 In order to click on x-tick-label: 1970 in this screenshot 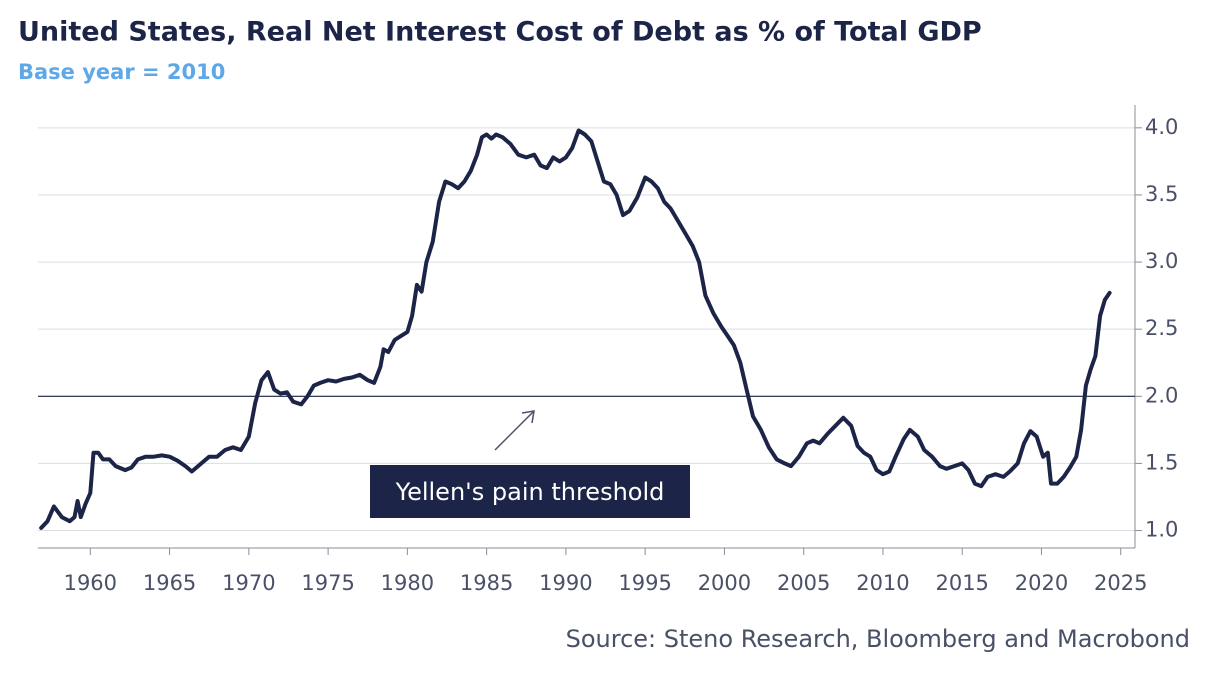, I will do `click(248, 583)`.